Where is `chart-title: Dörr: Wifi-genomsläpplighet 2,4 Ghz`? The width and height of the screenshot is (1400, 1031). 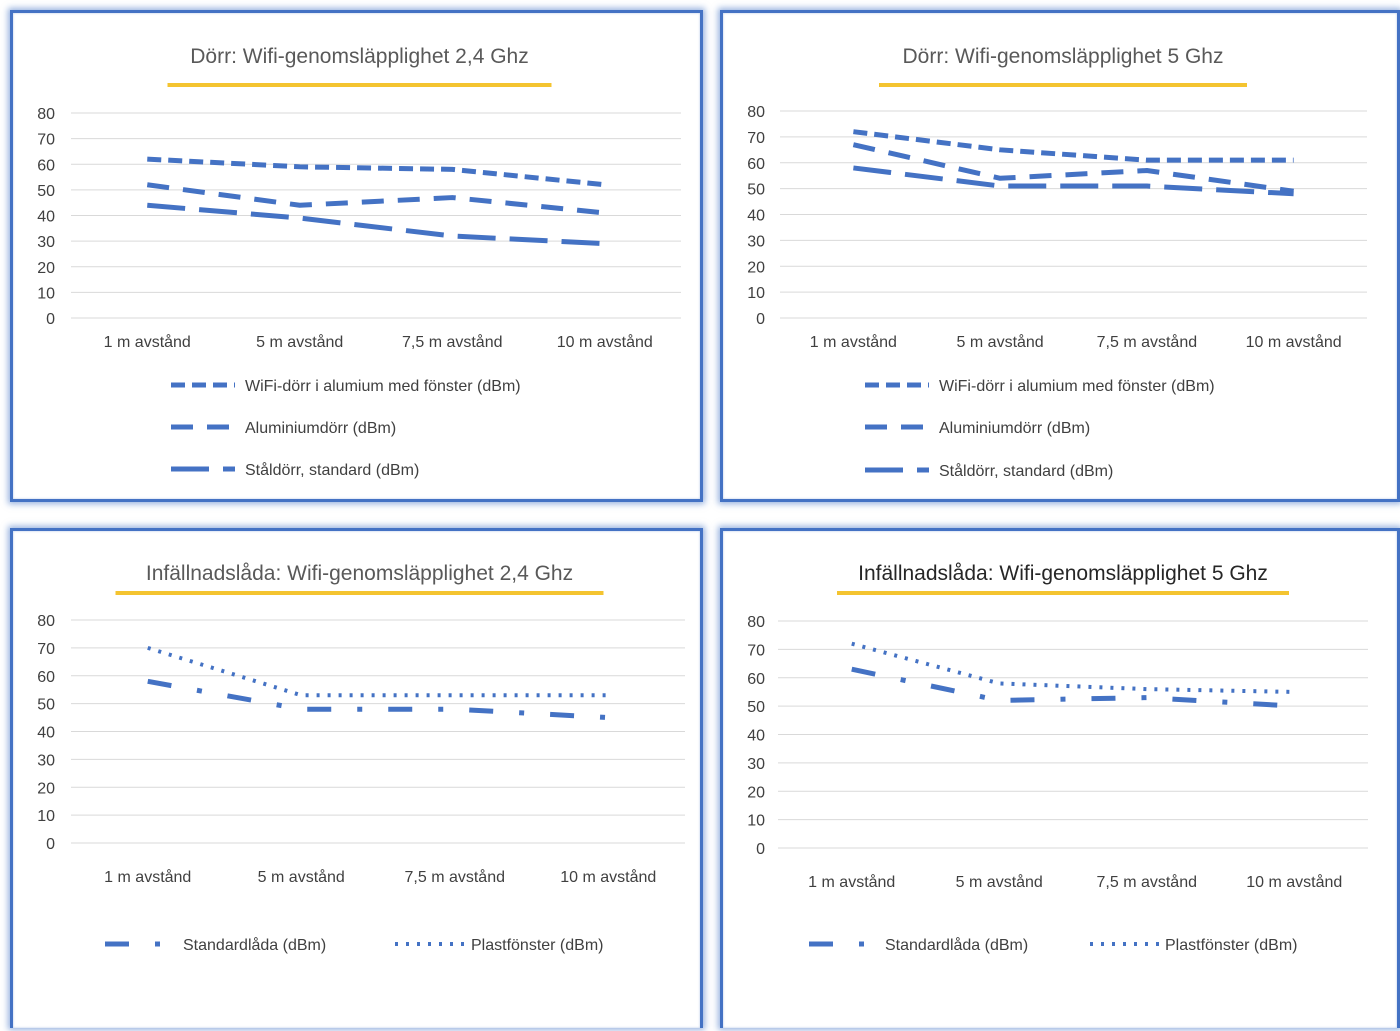 chart-title: Dörr: Wifi-genomsläpplighet 2,4 Ghz is located at coordinates (359, 56).